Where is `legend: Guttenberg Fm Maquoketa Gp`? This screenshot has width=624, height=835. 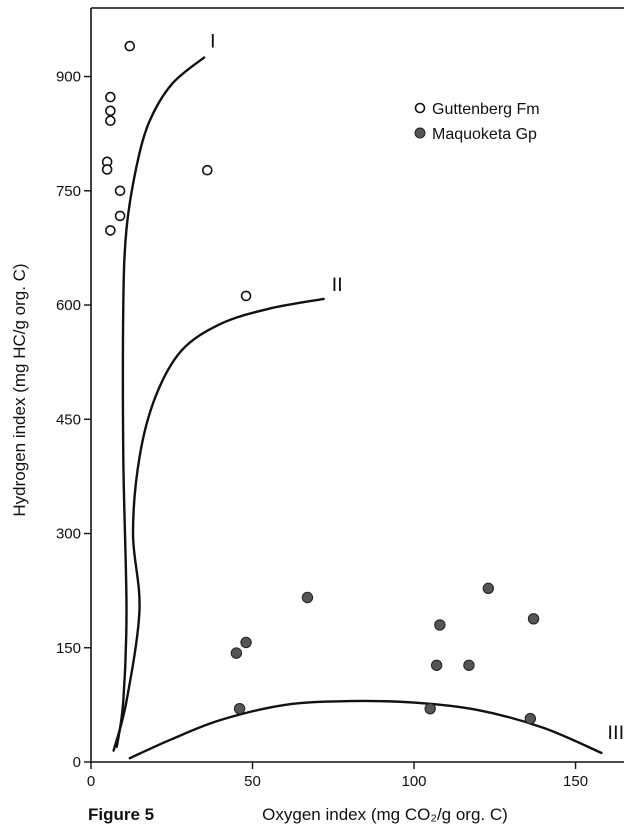
legend: Guttenberg Fm Maquoketa Gp is located at coordinates (477, 122).